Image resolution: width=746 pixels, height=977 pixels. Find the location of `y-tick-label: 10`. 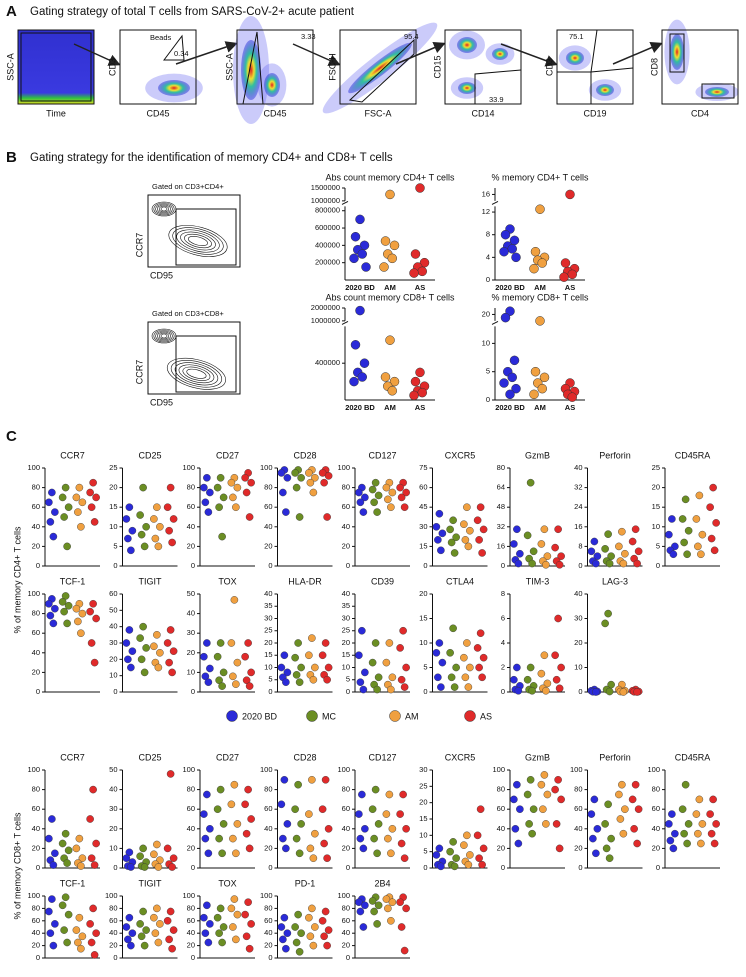

y-tick-label: 10 is located at coordinates (486, 342).